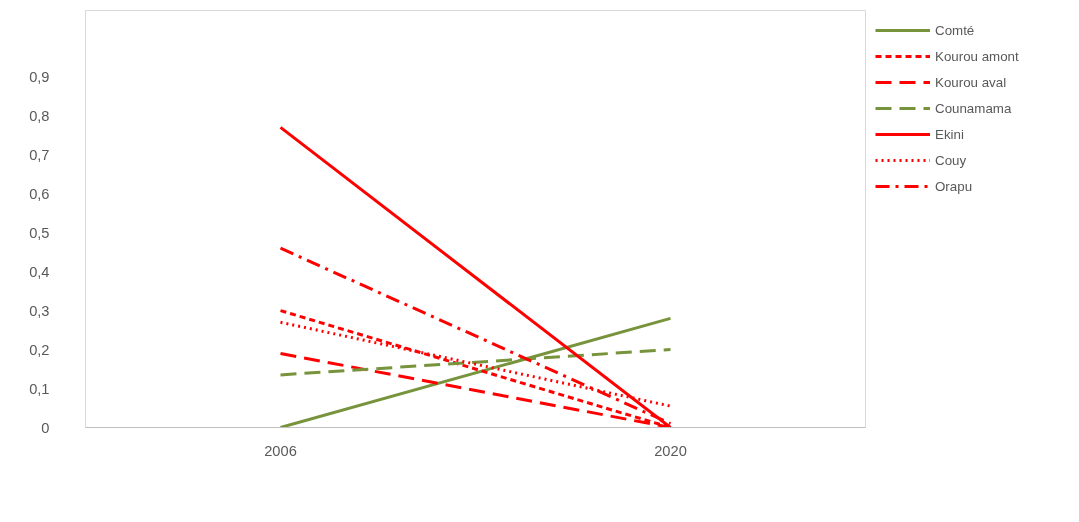 The width and height of the screenshot is (1079, 522). I want to click on y-tick-label: 0,3, so click(39, 310).